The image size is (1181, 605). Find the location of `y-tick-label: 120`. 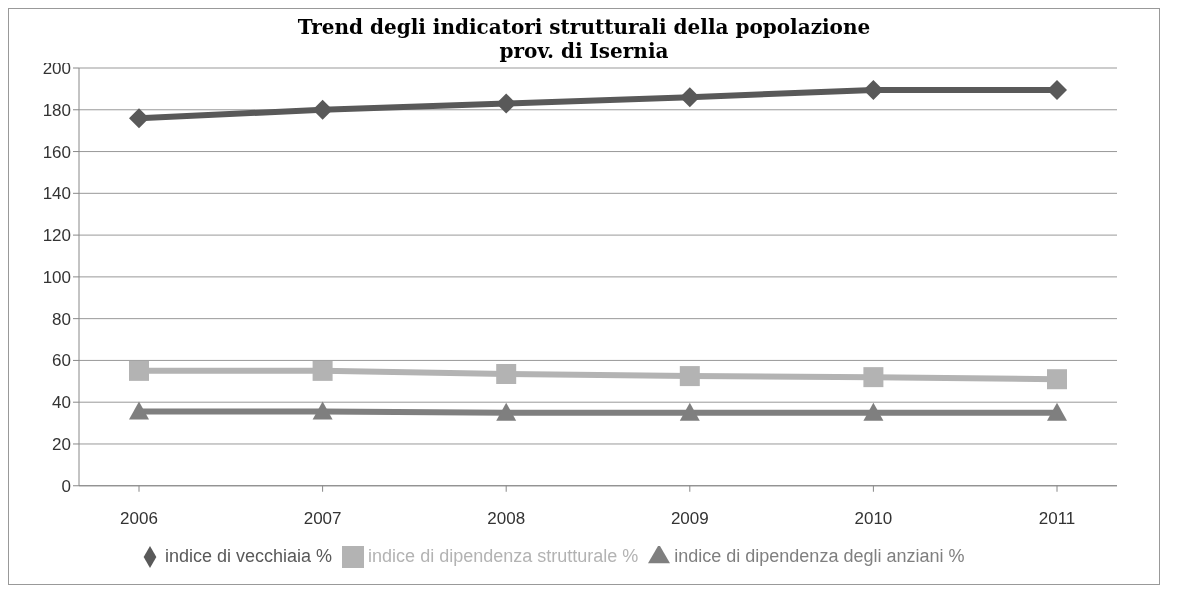

y-tick-label: 120 is located at coordinates (56, 236).